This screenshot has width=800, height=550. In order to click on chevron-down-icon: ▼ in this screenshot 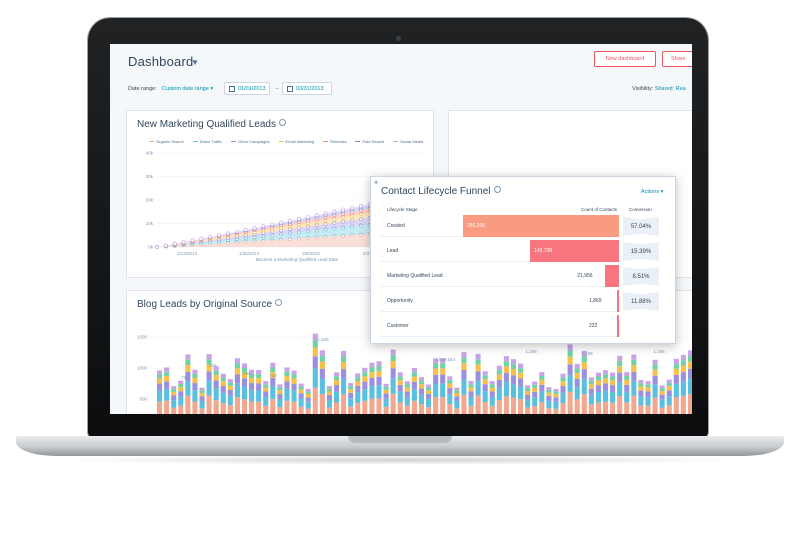, I will do `click(195, 62)`.